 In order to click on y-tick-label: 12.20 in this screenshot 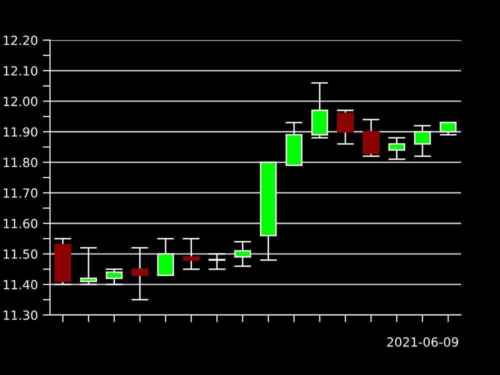, I will do `click(21, 41)`.